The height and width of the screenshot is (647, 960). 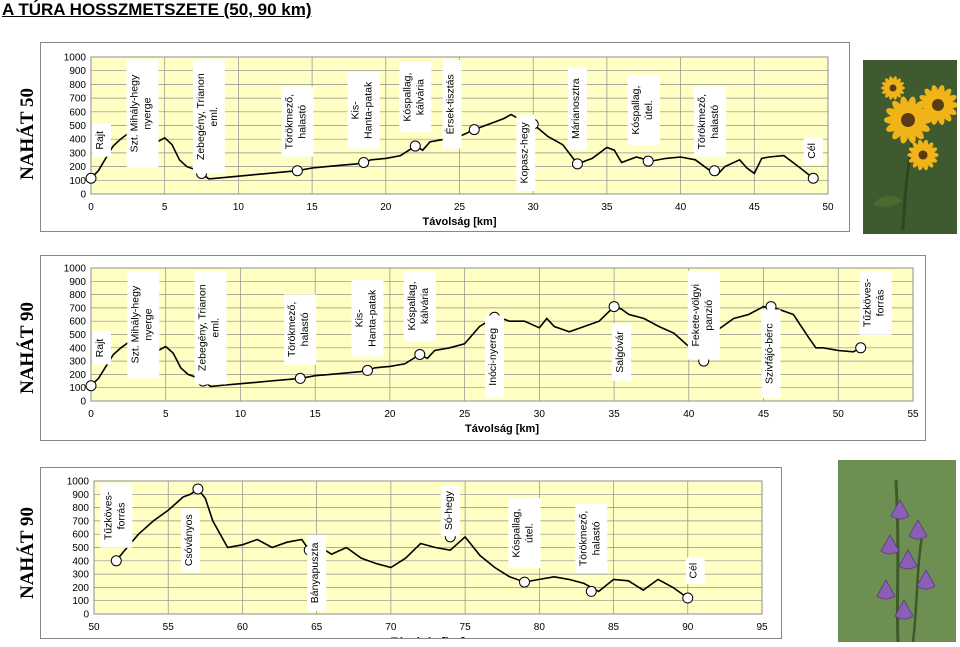 I want to click on waypoint-label-text: Érsek-tisztás, so click(x=450, y=104).